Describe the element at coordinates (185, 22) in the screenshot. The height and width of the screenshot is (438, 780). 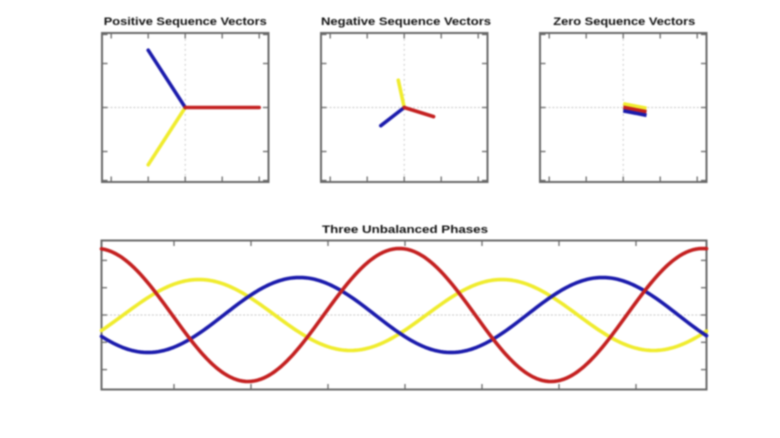
I see `svg-text: Positive Sequence Vectors` at that location.